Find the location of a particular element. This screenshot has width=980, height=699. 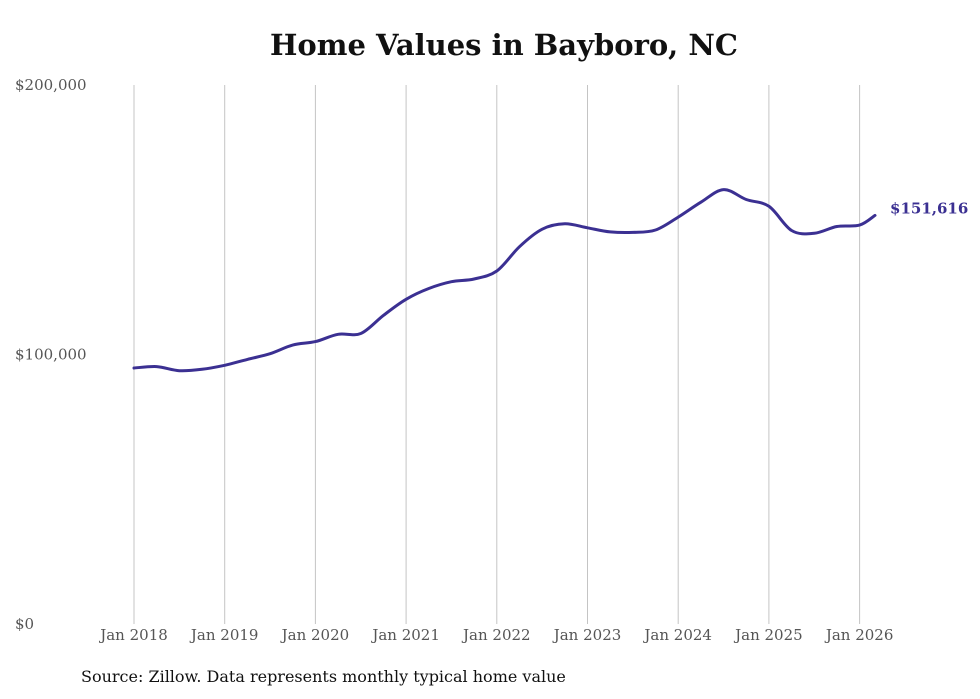

chart-title: Home Values in Bayboro, NC is located at coordinates (504, 45).